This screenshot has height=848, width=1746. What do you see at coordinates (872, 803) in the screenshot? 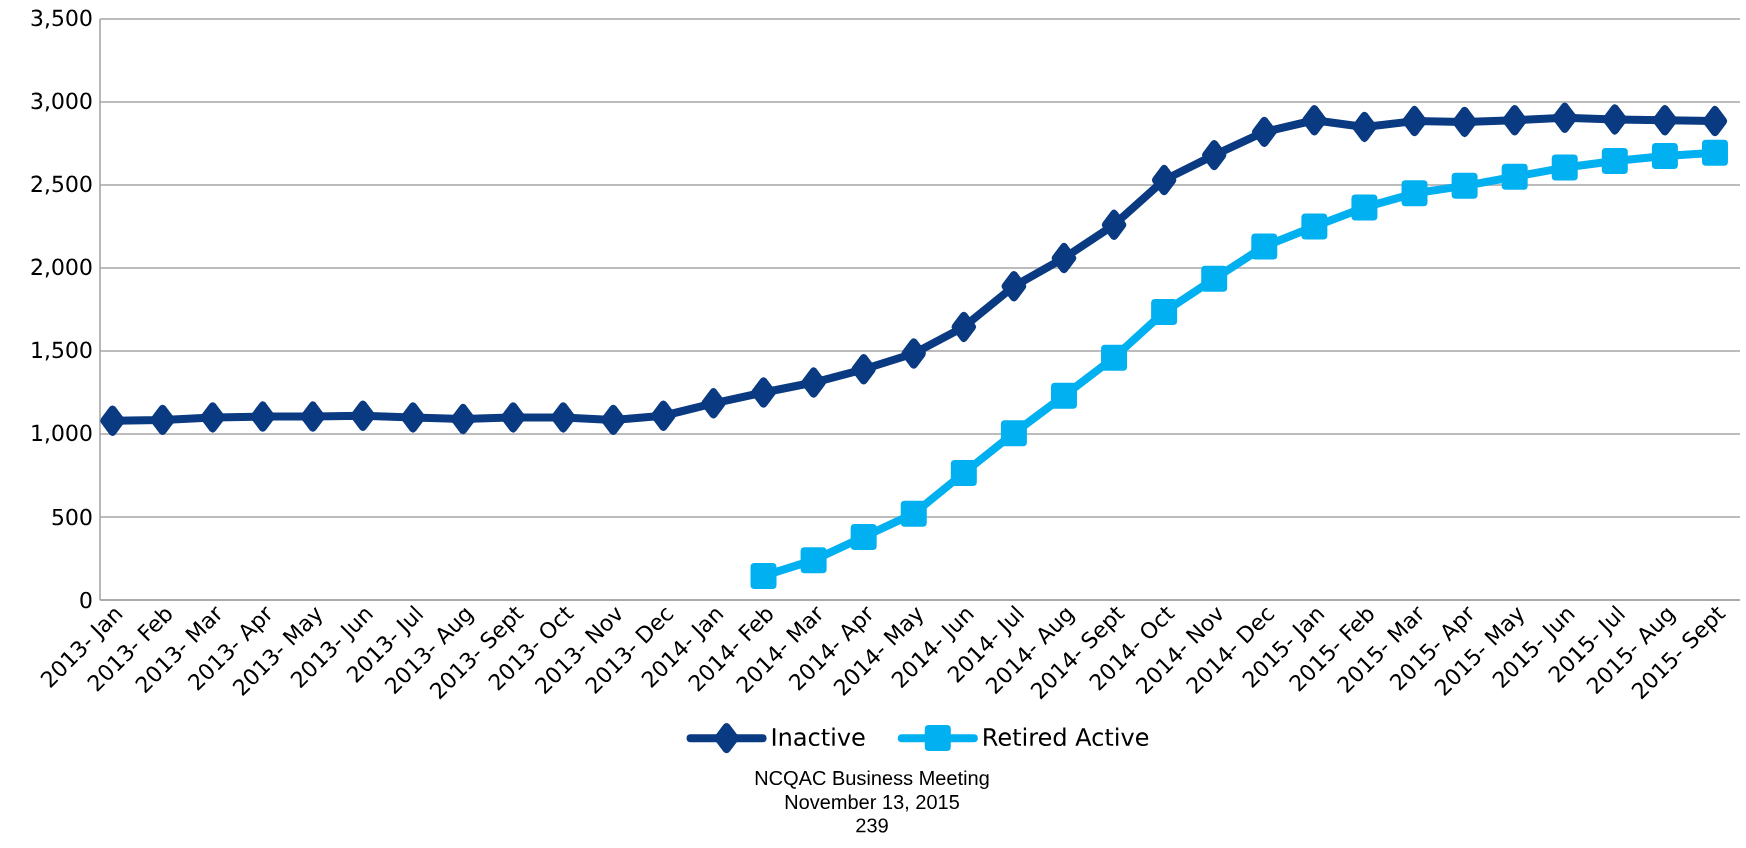
I see `text: November 13, 2015` at bounding box center [872, 803].